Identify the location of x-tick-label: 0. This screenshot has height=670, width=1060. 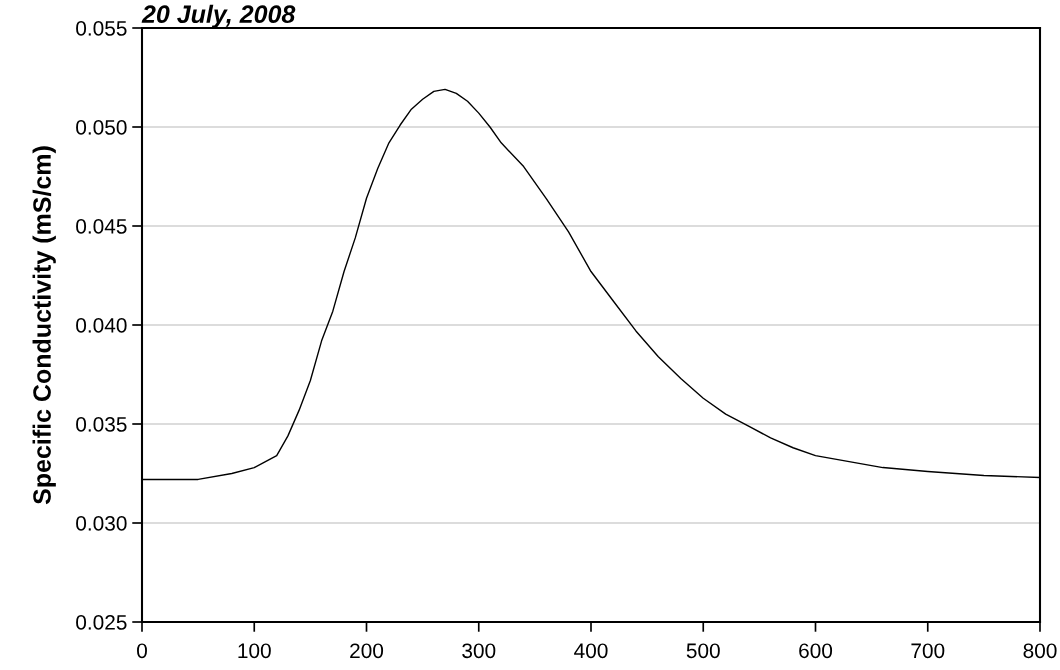
(142, 651).